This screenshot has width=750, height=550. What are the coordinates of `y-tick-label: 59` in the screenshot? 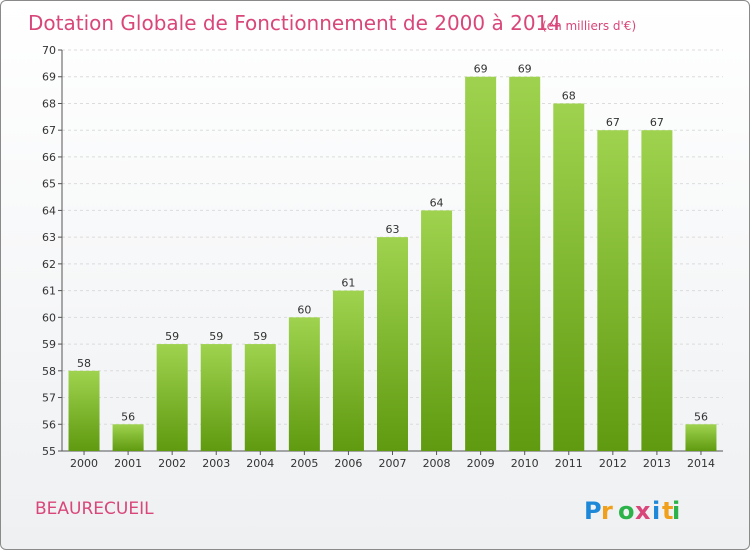 It's located at (49, 344).